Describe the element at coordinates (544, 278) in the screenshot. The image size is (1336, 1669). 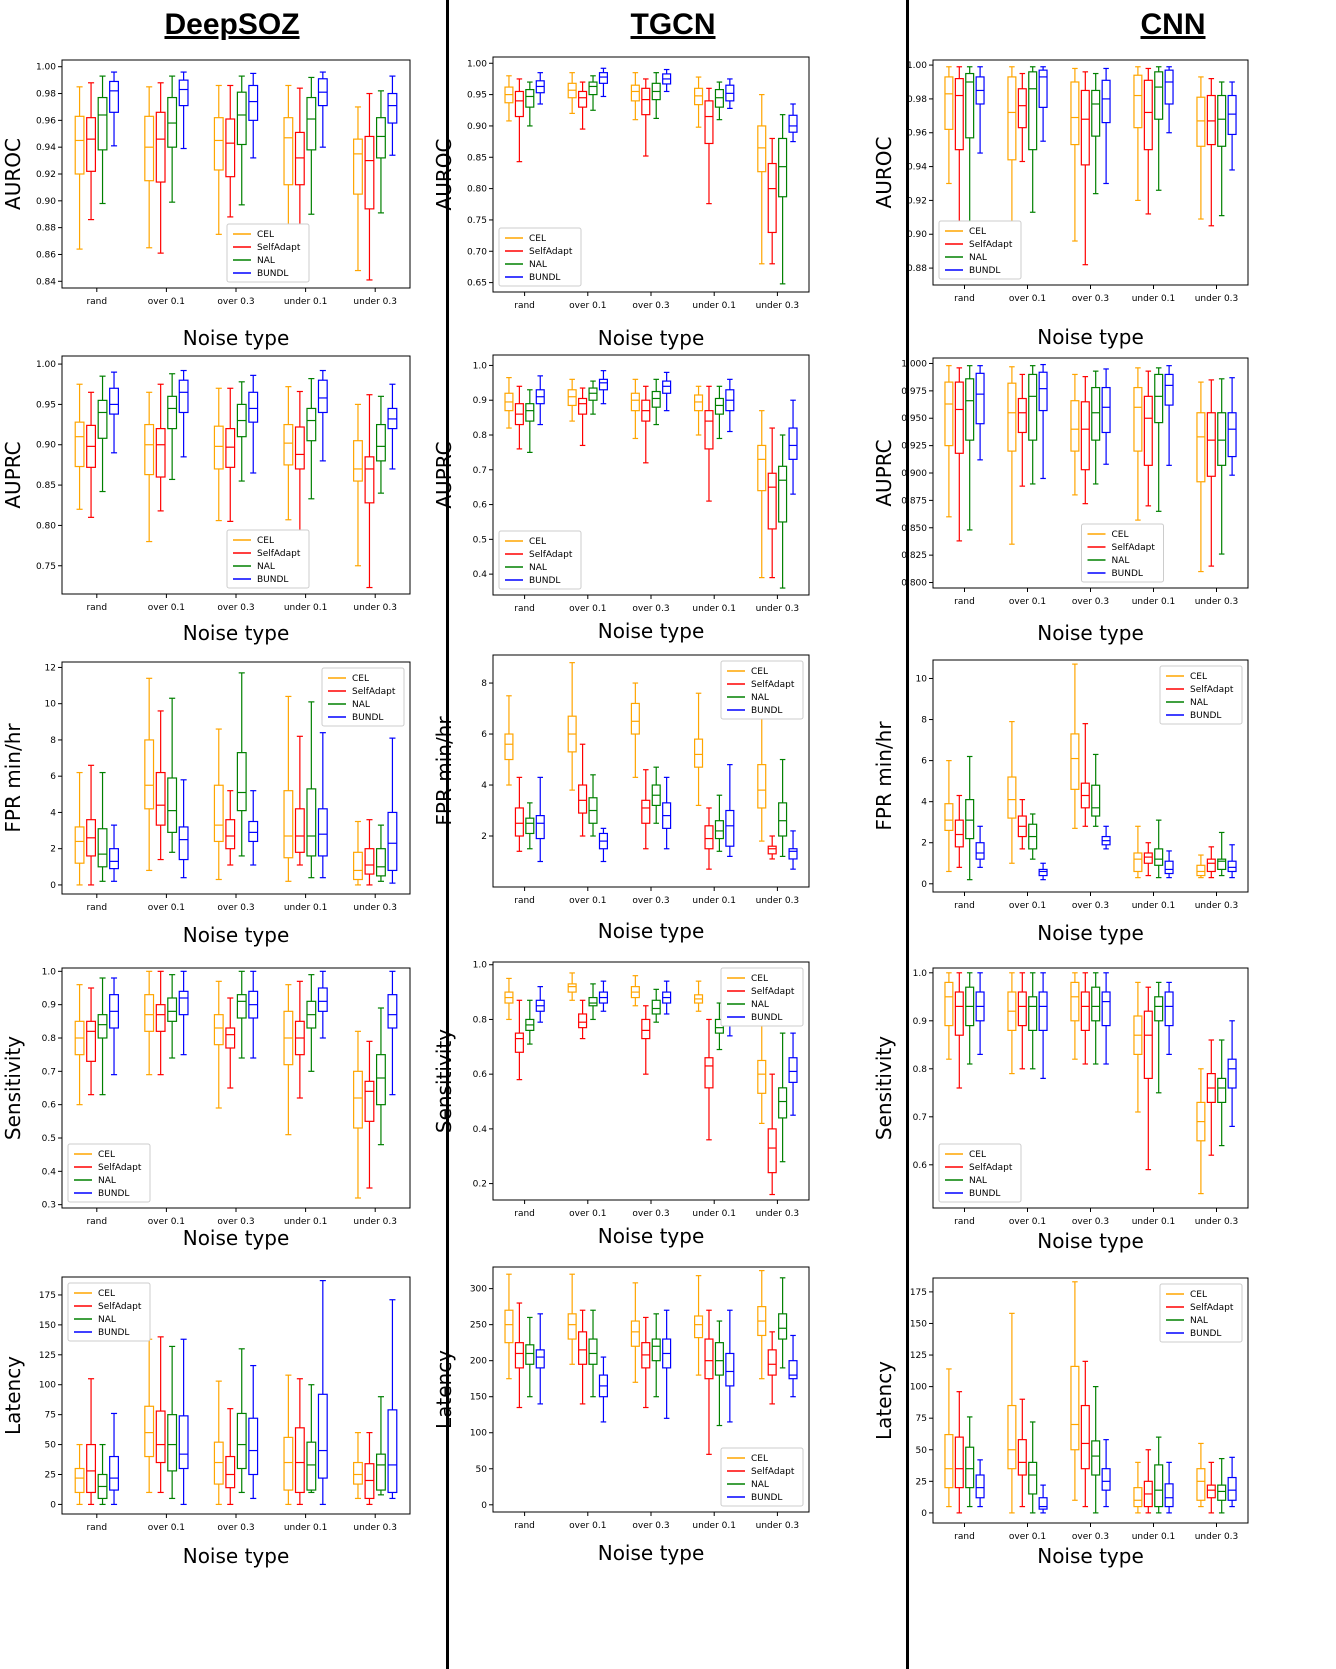
I see `legend-label-bundl: BUNDL` at that location.